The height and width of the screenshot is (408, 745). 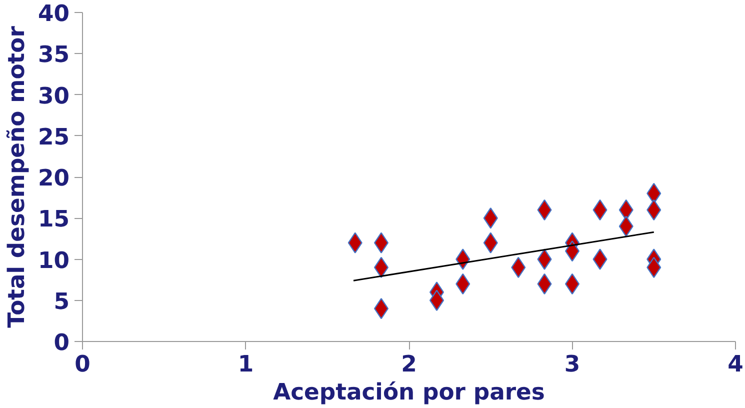 I want to click on y-tick-label: 35, so click(x=54, y=55).